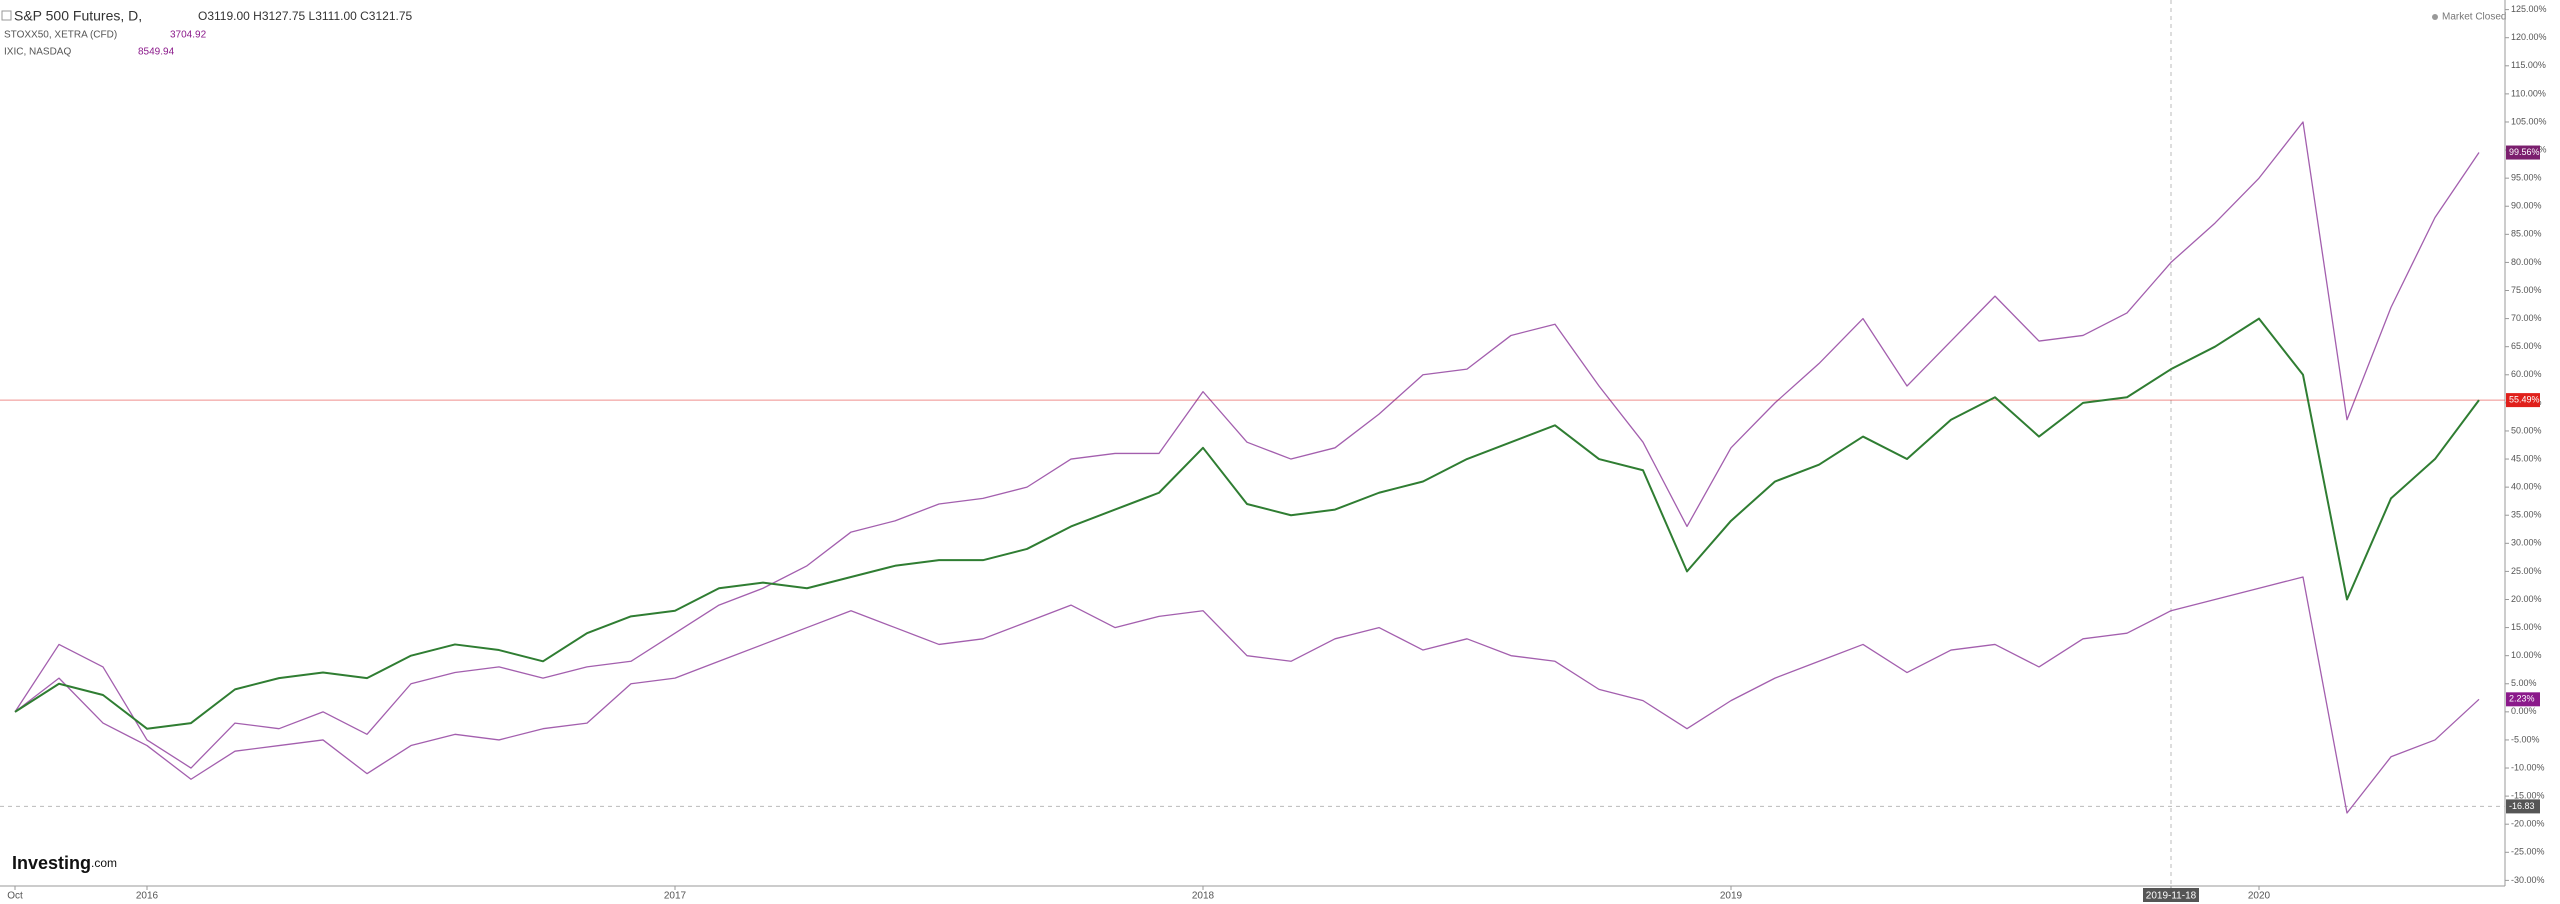 The width and height of the screenshot is (2560, 904). I want to click on y-tick-label: 90.00%, so click(2526, 206).